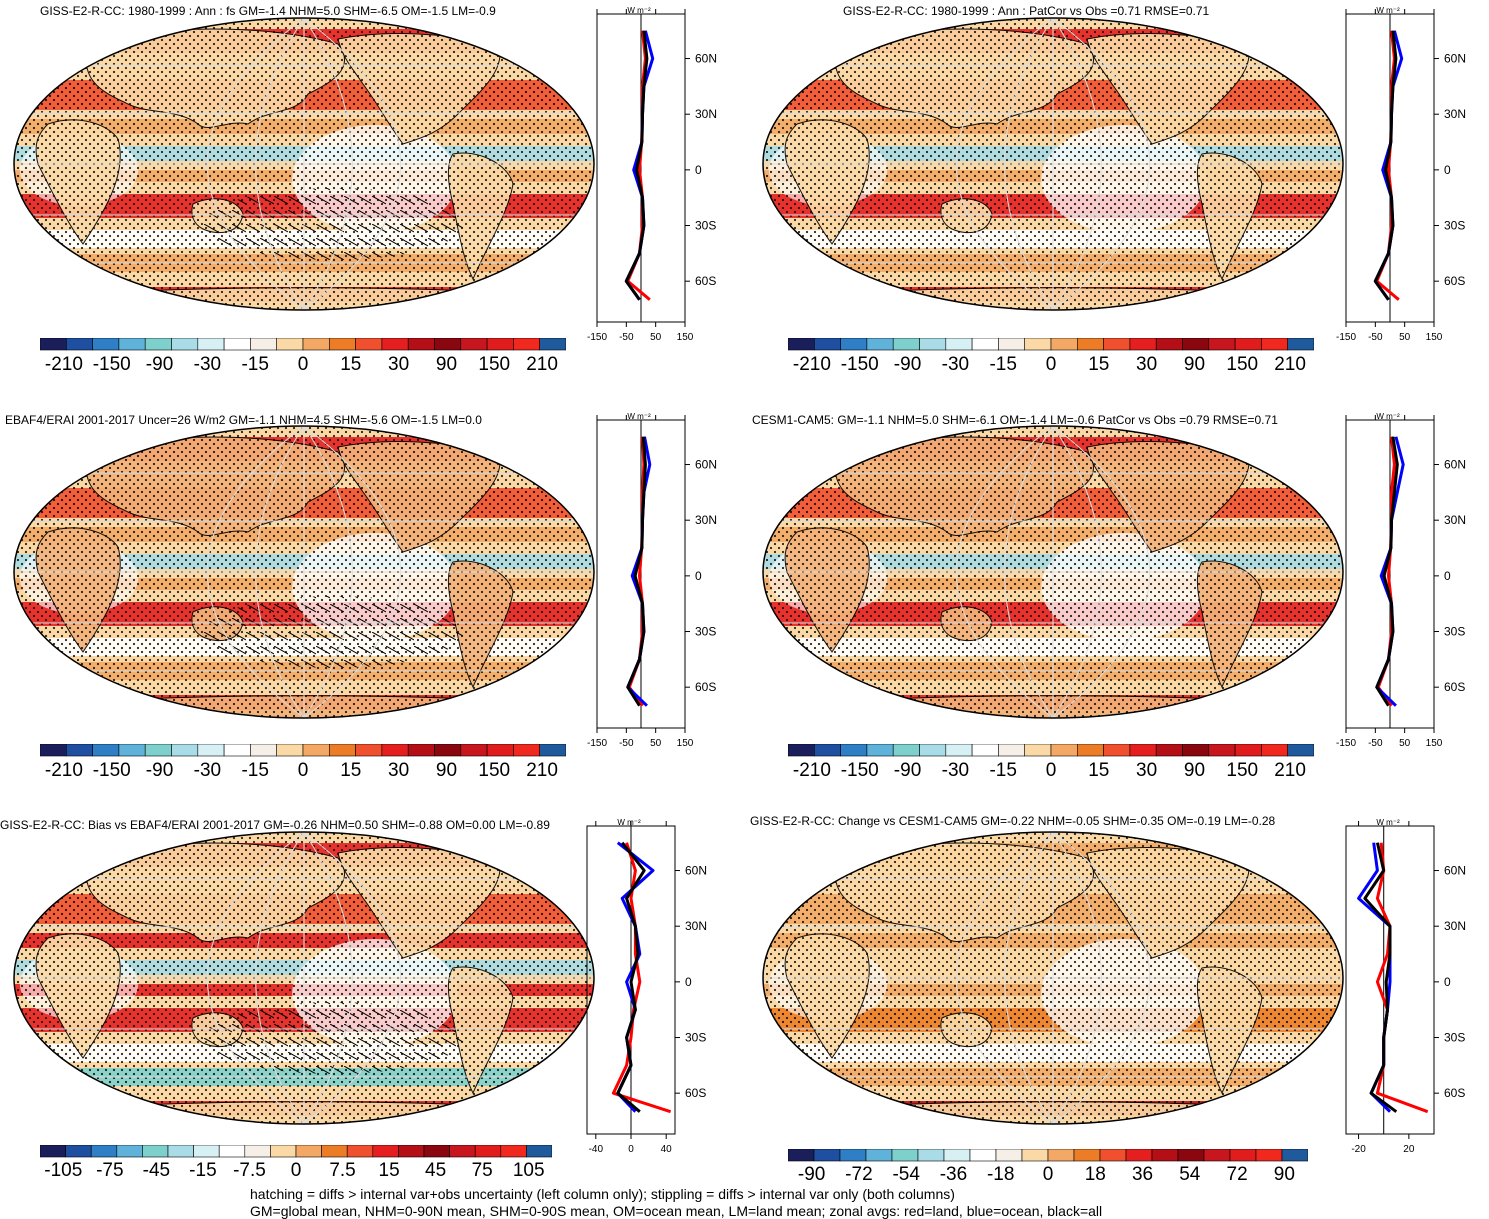 The image size is (1489, 1219). Describe the element at coordinates (1401, 580) in the screenshot. I see `zonal-mean-plot: W m⁻² 60N 30N 0 30S 60S -150 -50 50 150` at that location.